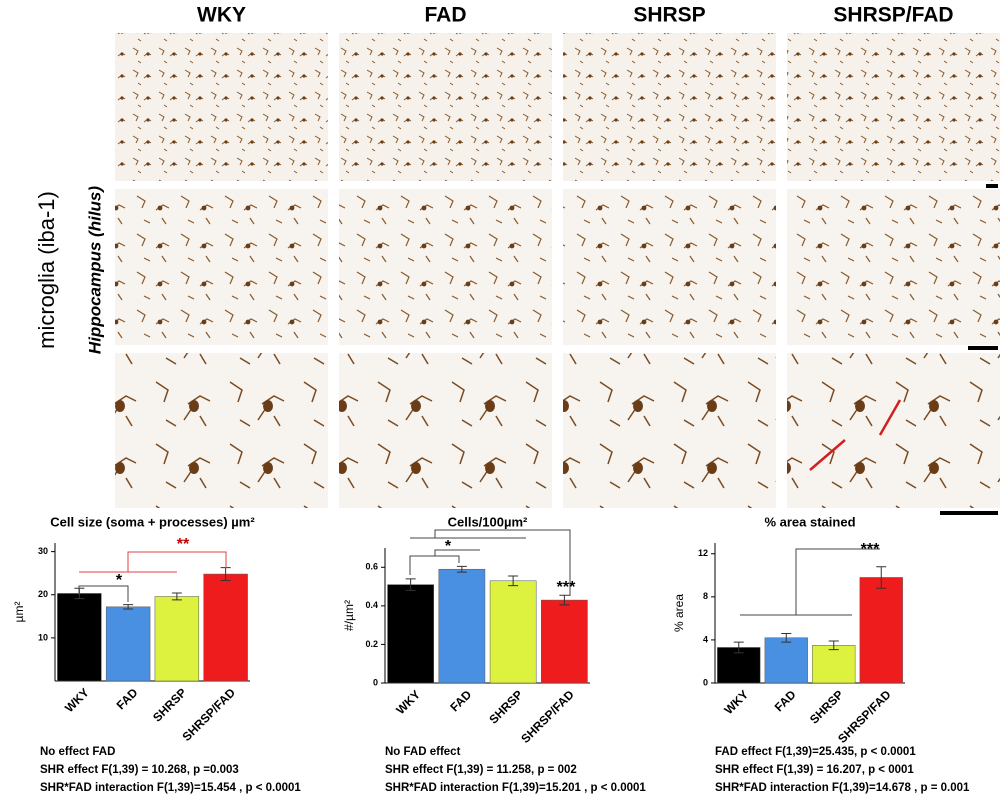 This screenshot has width=1000, height=800. I want to click on chart-title: Cell size (soma + processes) µm², so click(152, 521).